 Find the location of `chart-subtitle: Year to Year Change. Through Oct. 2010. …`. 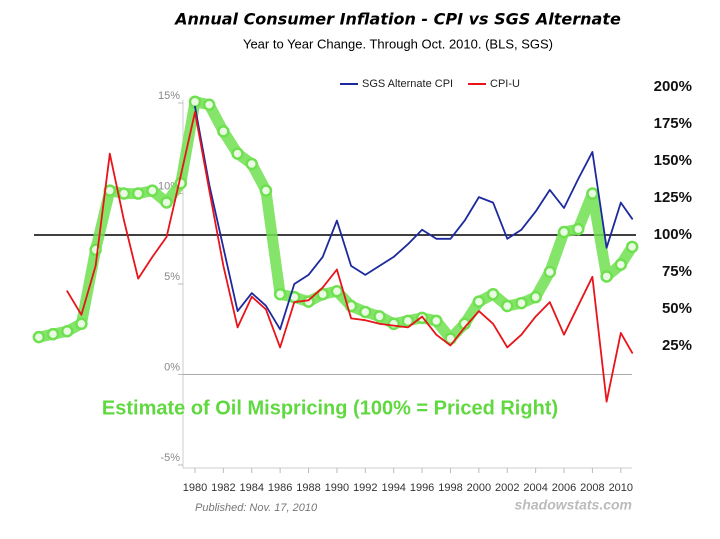

chart-subtitle: Year to Year Change. Through Oct. 2010. … is located at coordinates (398, 43).